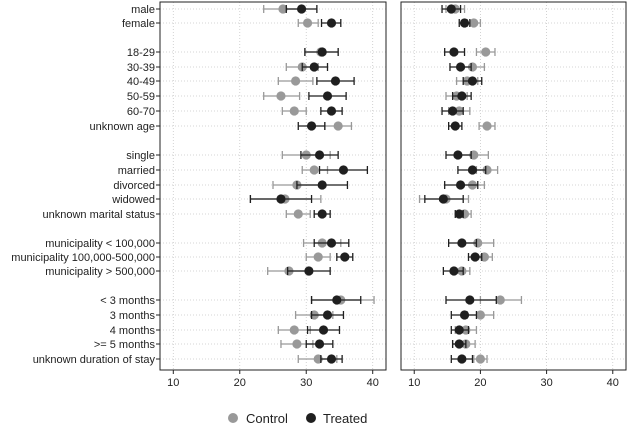  I want to click on legend-control-marker, so click(233, 418).